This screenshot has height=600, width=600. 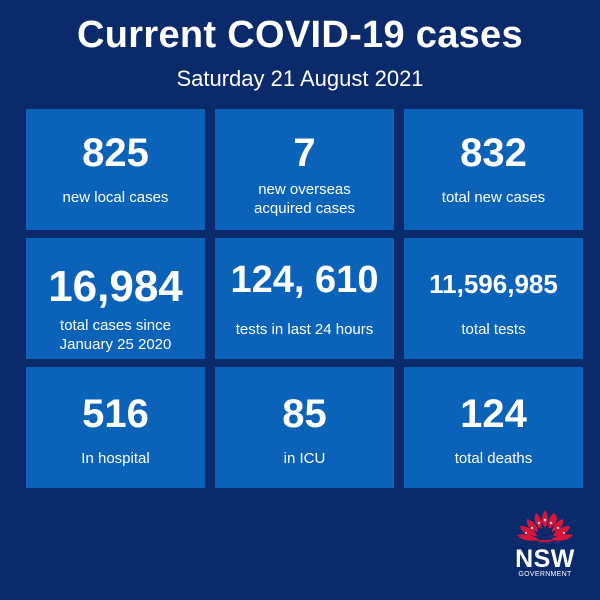 I want to click on report-date: Saturday 21 August 2021, so click(x=300, y=78).